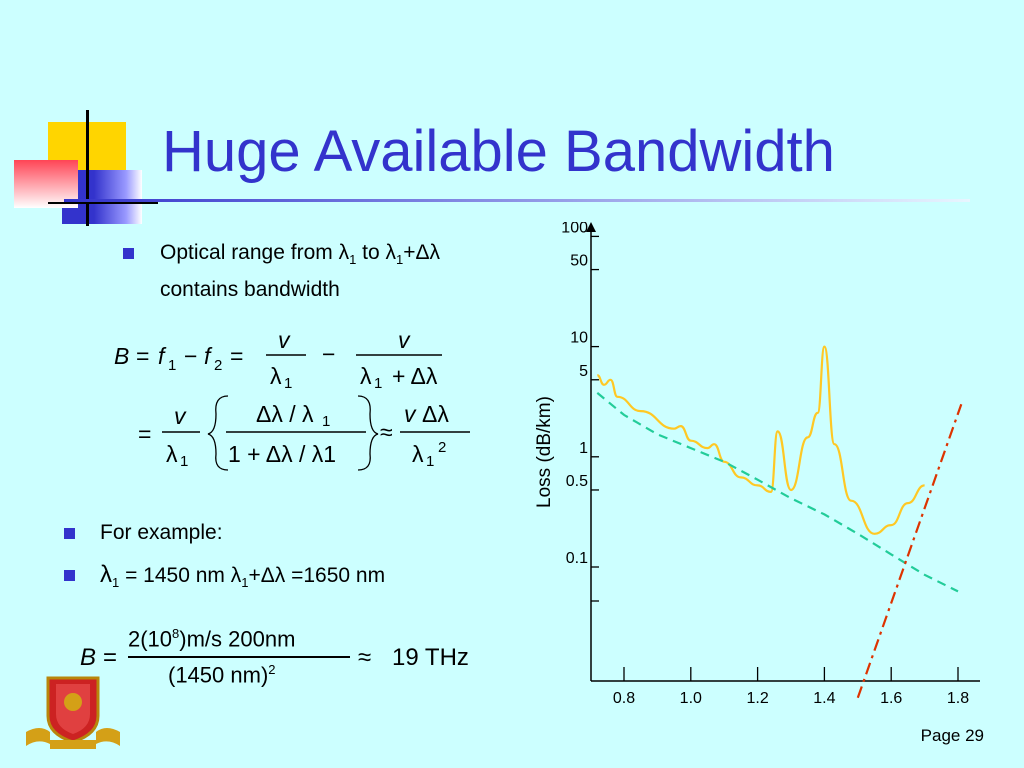 This screenshot has height=768, width=1024. I want to click on y-tick-label: 10, so click(579, 338).